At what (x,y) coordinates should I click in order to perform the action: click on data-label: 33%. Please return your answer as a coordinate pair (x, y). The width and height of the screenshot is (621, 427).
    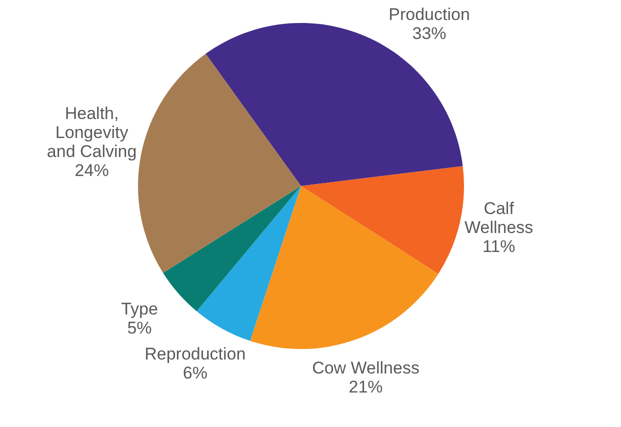
    Looking at the image, I should click on (429, 33).